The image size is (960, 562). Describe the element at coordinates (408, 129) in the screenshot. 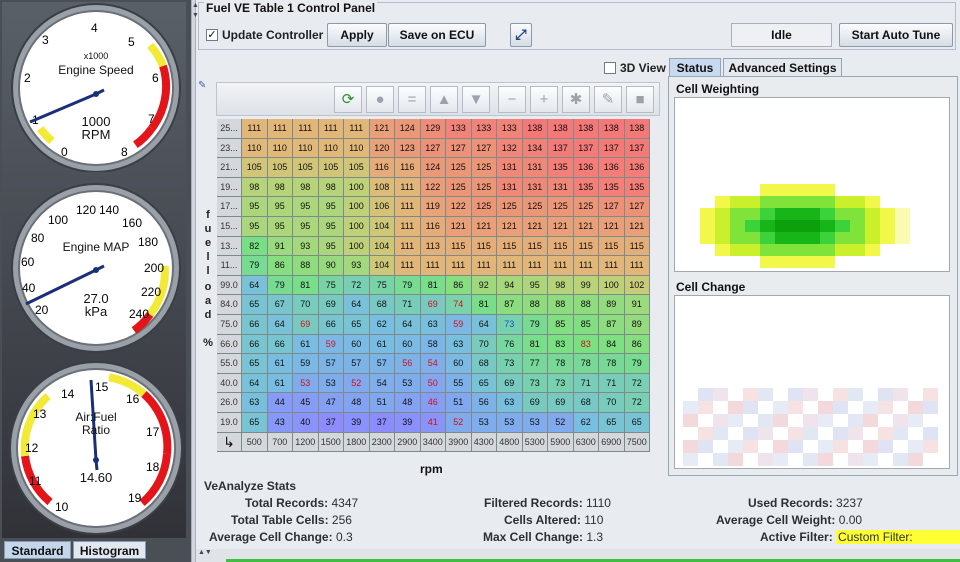

I see `ve-cell: 124` at that location.